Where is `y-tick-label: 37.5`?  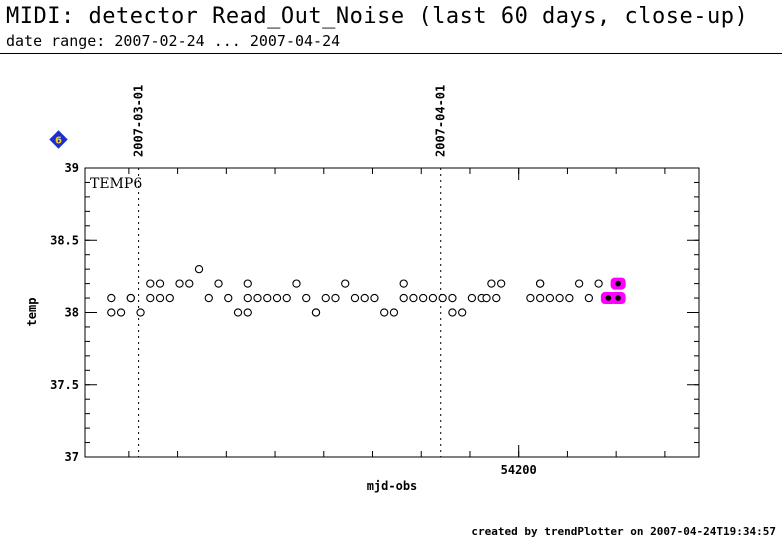
y-tick-label: 37.5 is located at coordinates (64, 385).